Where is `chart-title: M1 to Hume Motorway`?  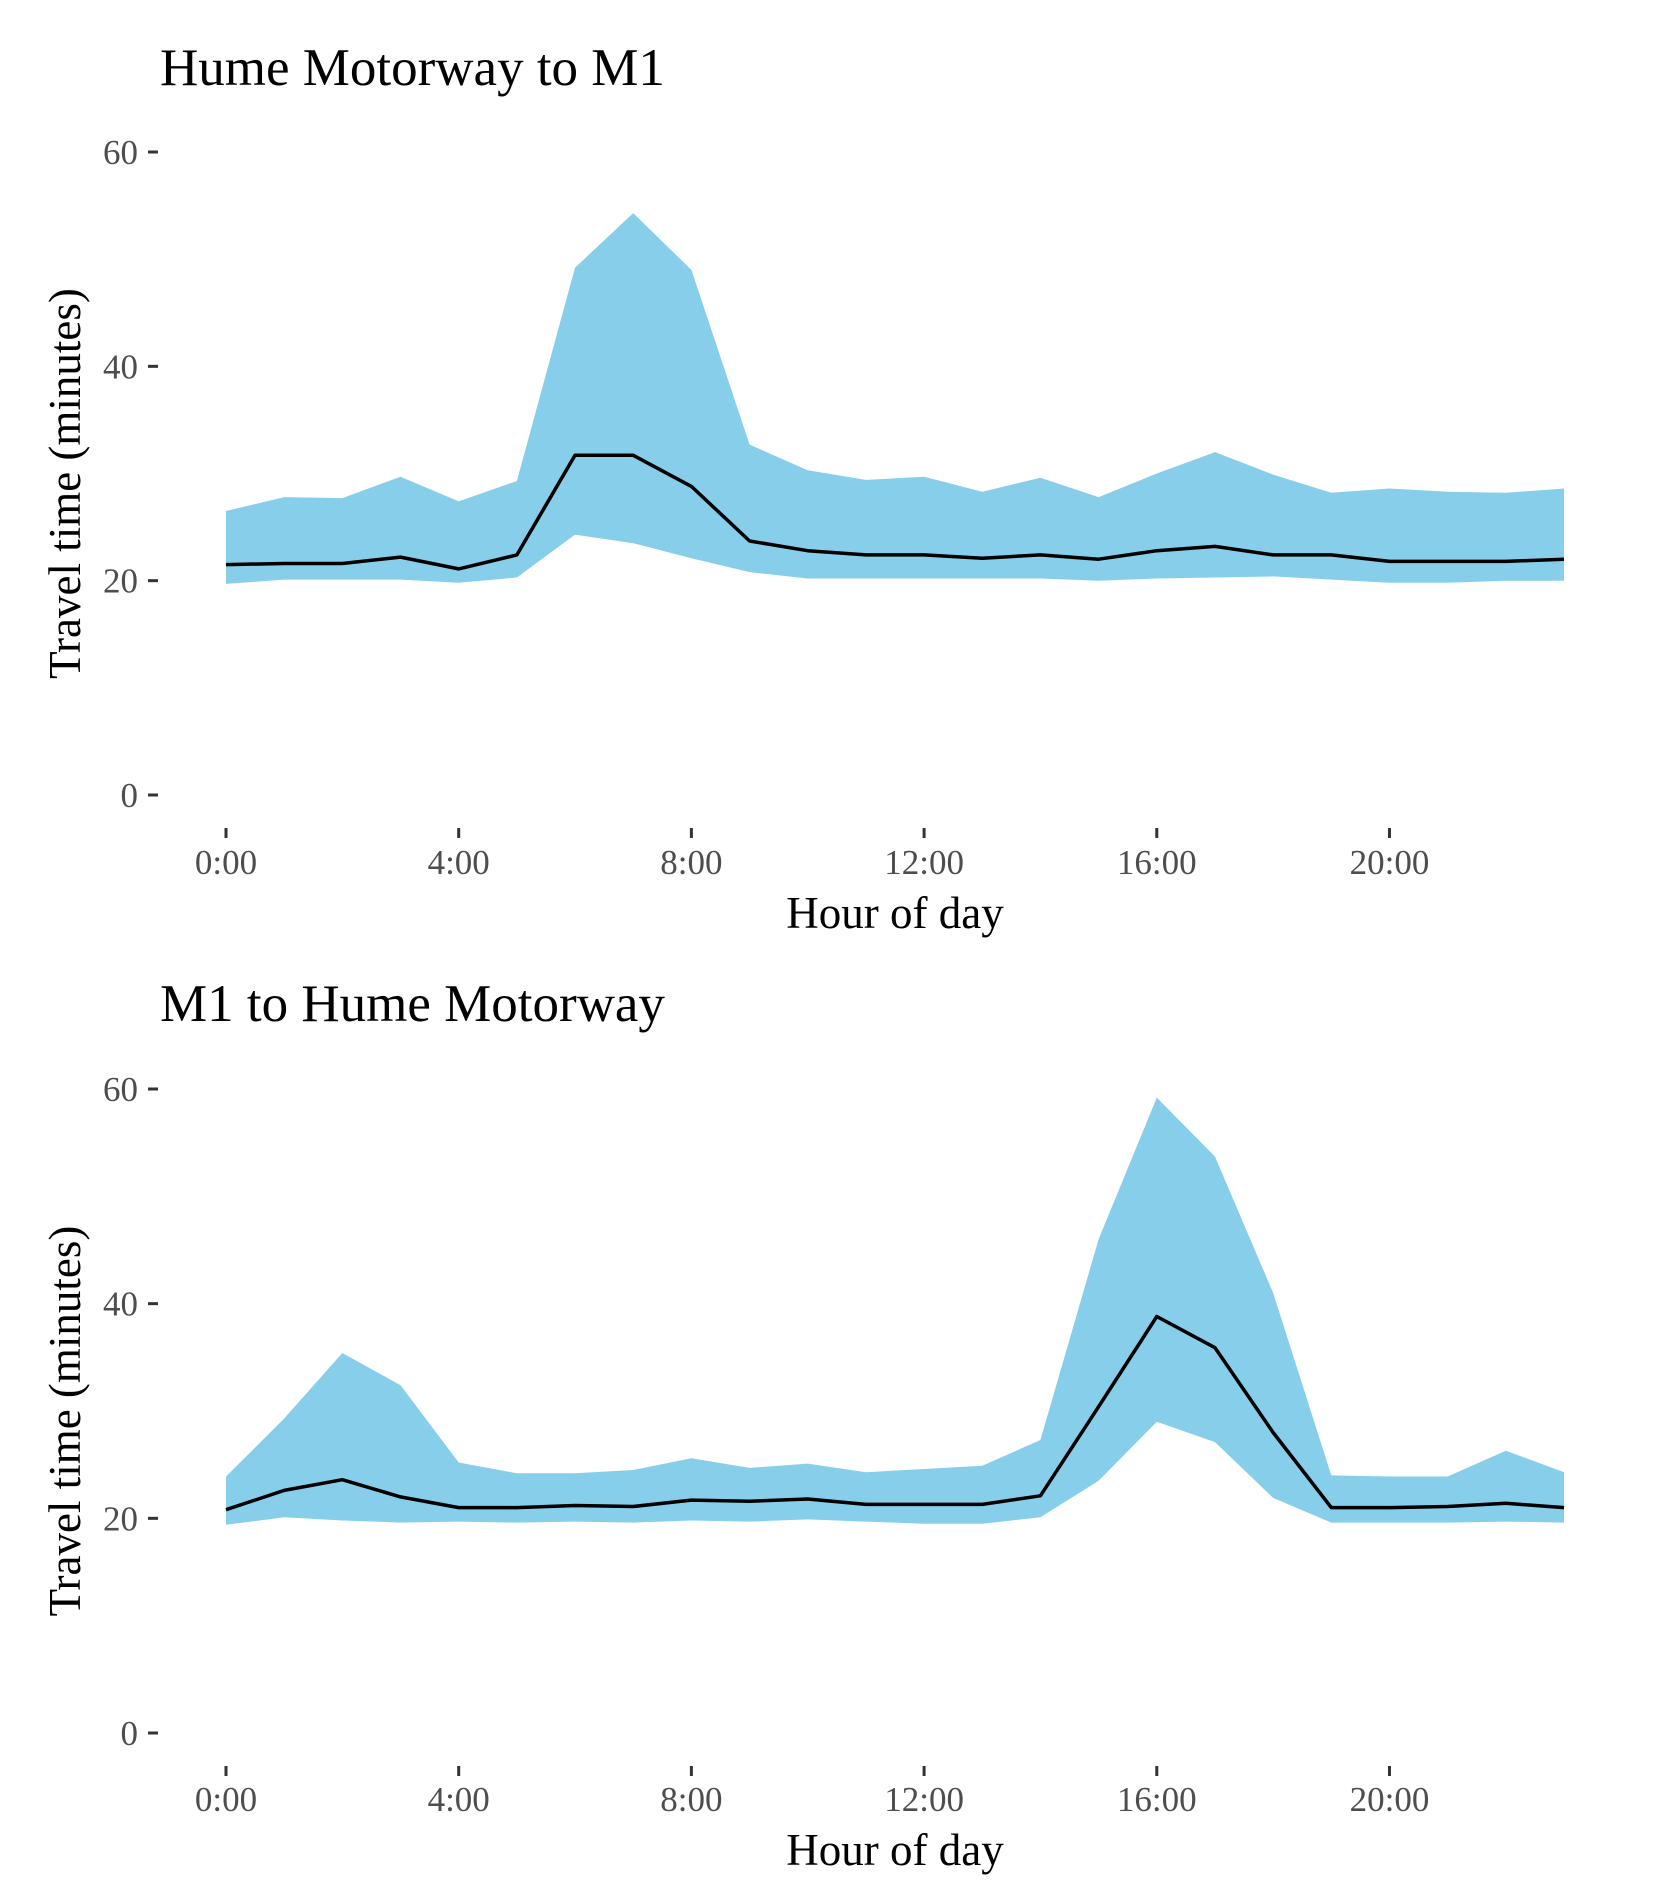
chart-title: M1 to Hume Motorway is located at coordinates (412, 1004).